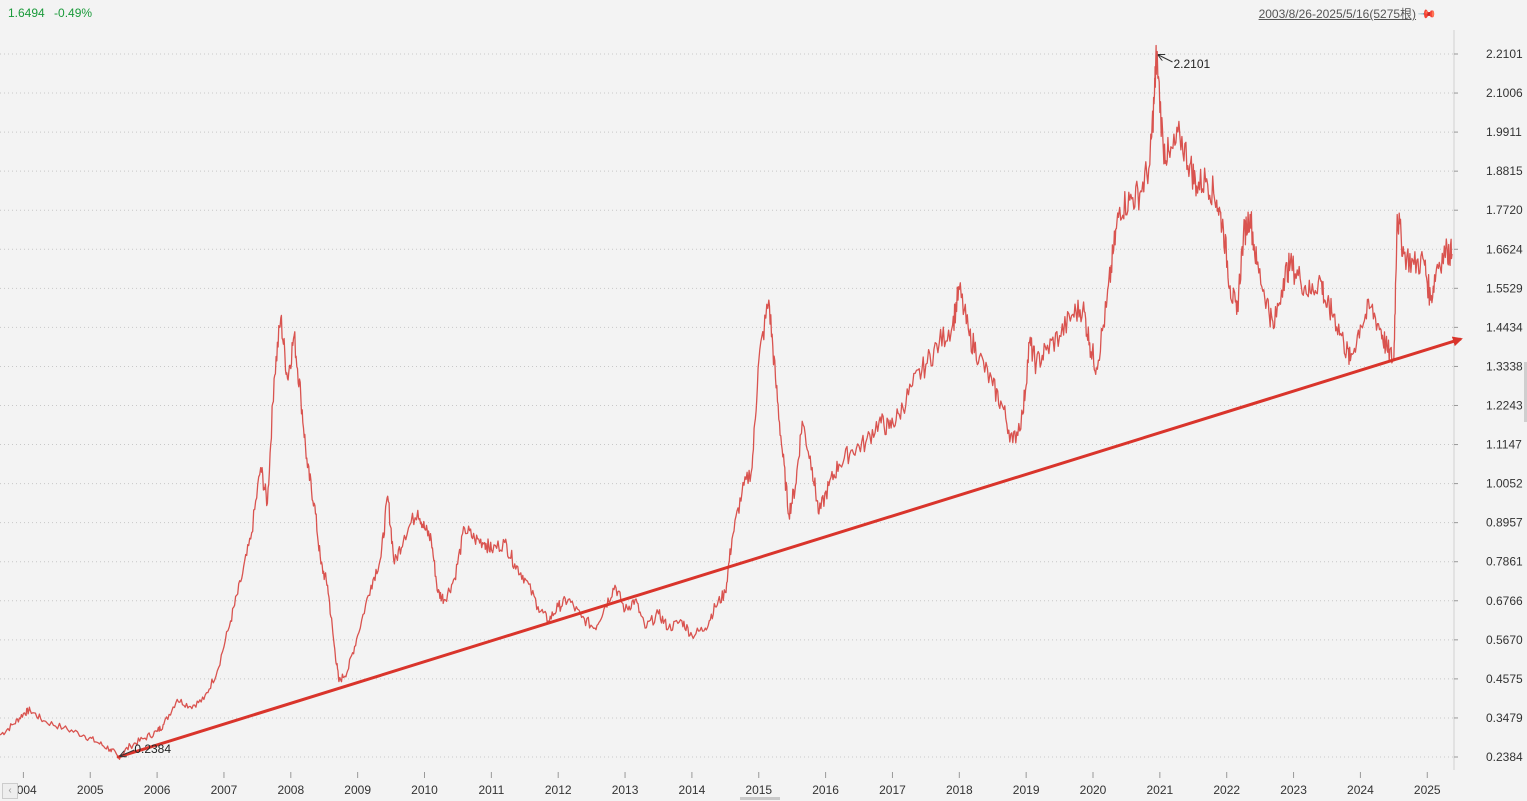 This screenshot has width=1527, height=801. I want to click on y-tick-label: 1.5529, so click(1504, 288).